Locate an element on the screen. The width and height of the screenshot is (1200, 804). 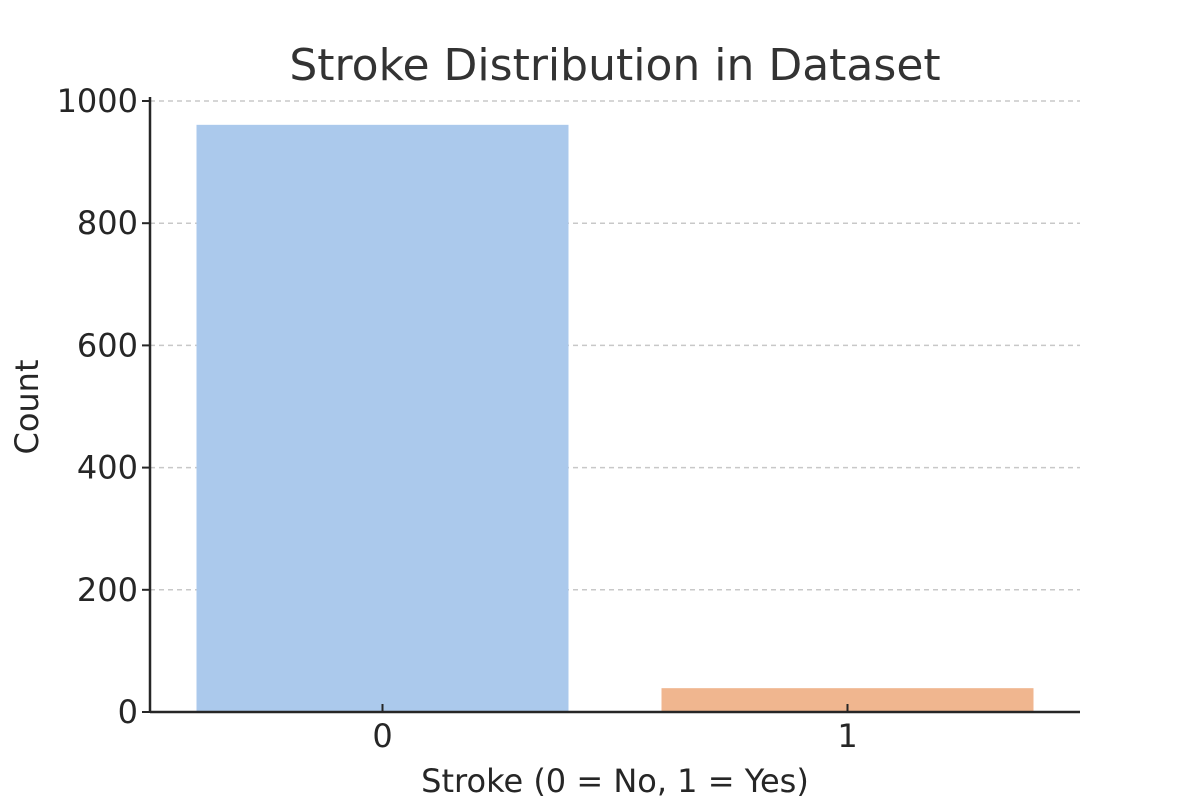
y-tick-label: 1000 is located at coordinates (97, 101).